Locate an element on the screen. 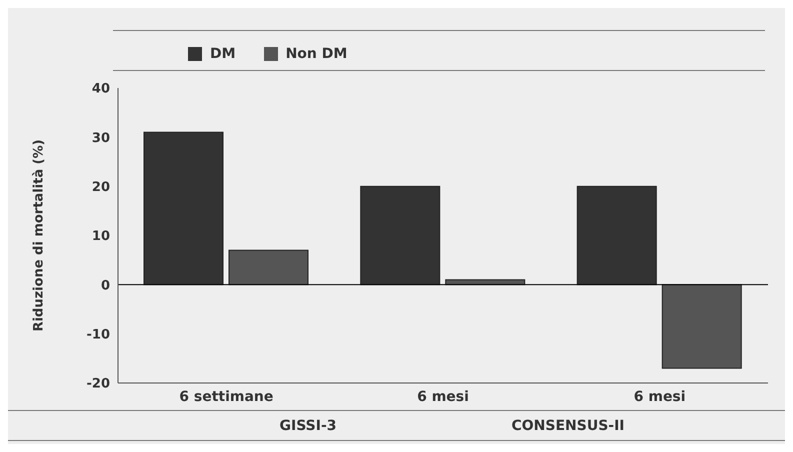 This screenshot has width=793, height=452. y-tick-label: -20 is located at coordinates (98, 384).